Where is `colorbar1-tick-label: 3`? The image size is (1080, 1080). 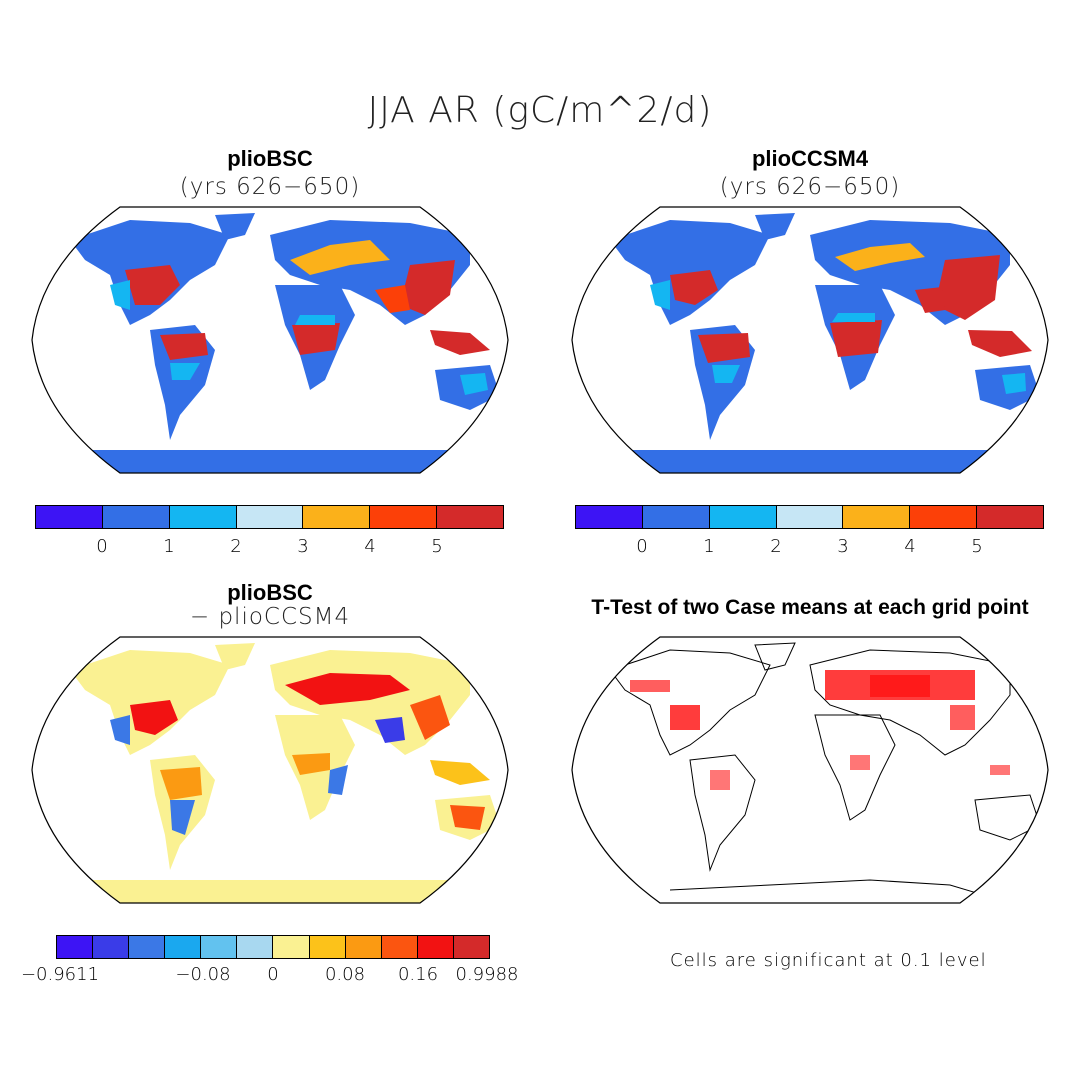
colorbar1-tick-label: 3 is located at coordinates (303, 546).